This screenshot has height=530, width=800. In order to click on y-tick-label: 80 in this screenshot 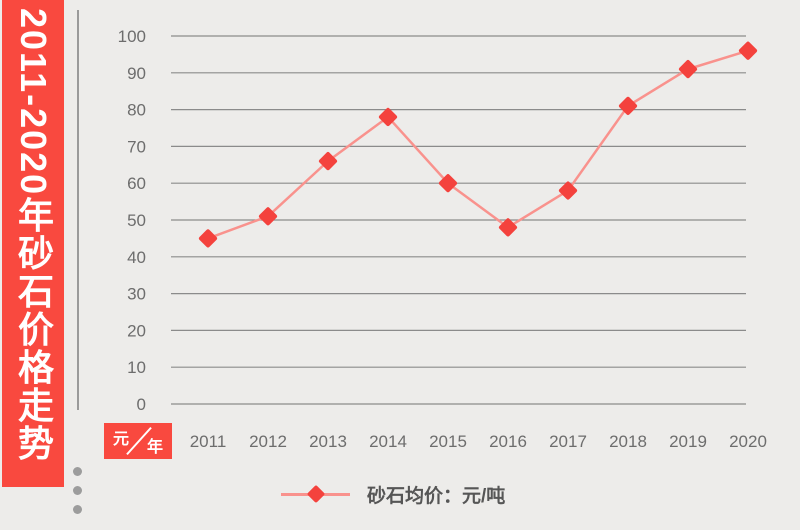, I will do `click(136, 110)`.